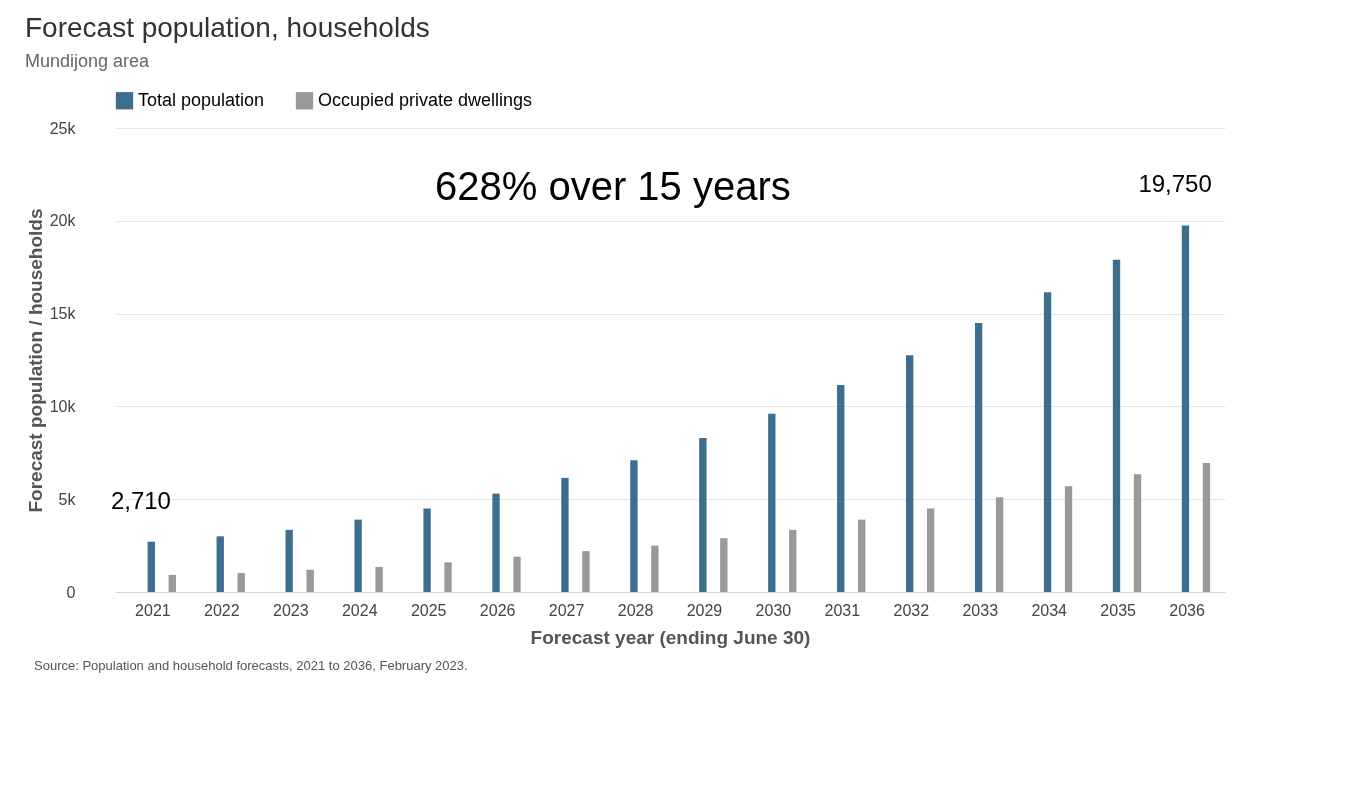  Describe the element at coordinates (201, 99) in the screenshot. I see `legend-label: Total population` at that location.